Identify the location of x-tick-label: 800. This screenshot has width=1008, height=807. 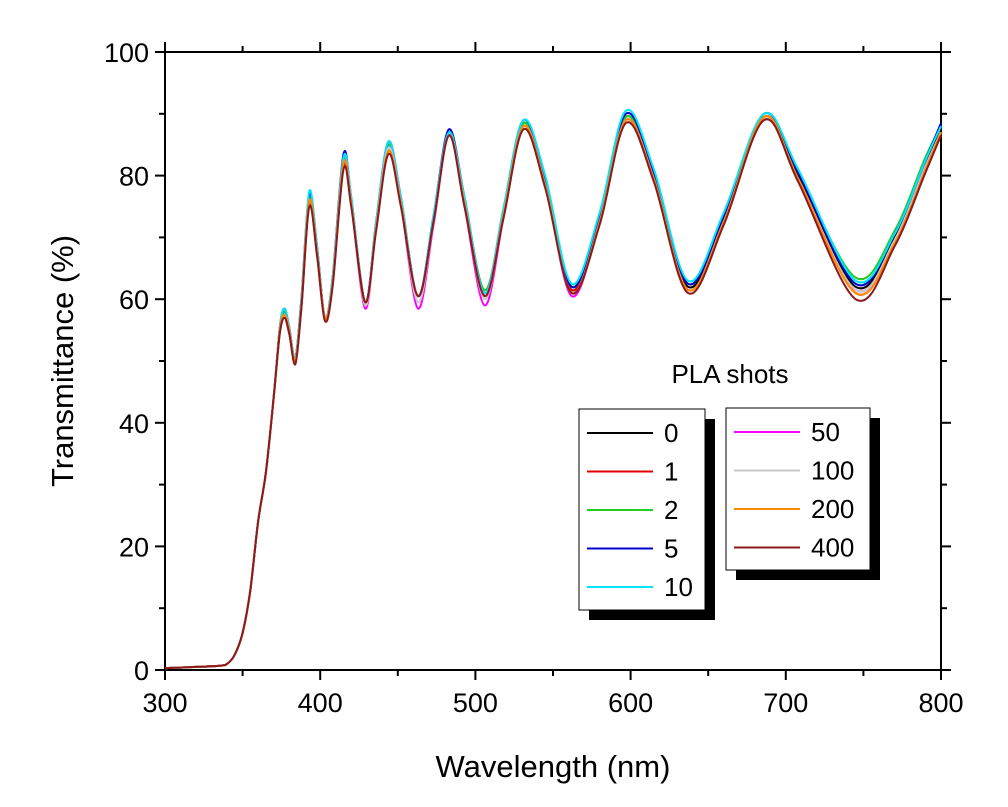
(940, 703).